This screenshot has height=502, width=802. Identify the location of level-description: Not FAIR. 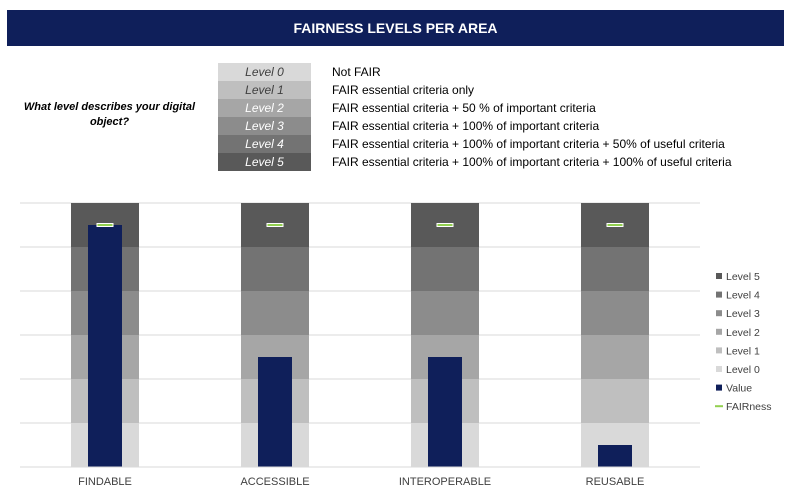
(356, 72).